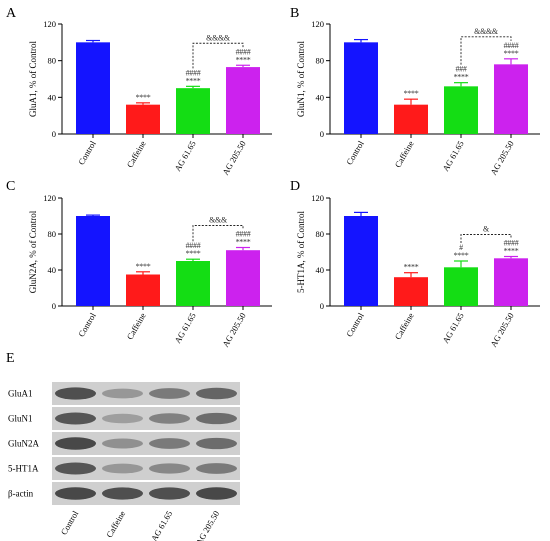  I want to click on significance-mark: #, so click(461, 247).